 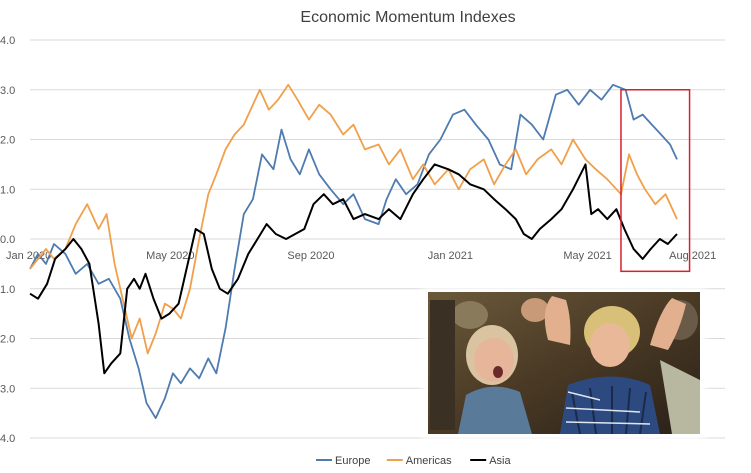 I want to click on x-tick-label: Aug 2021, so click(x=692, y=256).